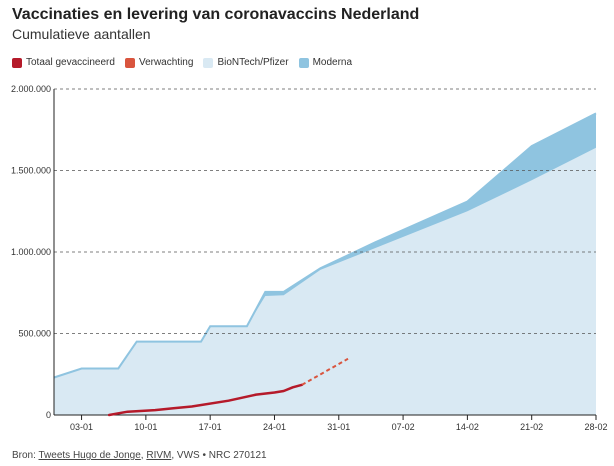 The width and height of the screenshot is (614, 466). Describe the element at coordinates (325, 371) in the screenshot. I see `line-verwachting` at that location.